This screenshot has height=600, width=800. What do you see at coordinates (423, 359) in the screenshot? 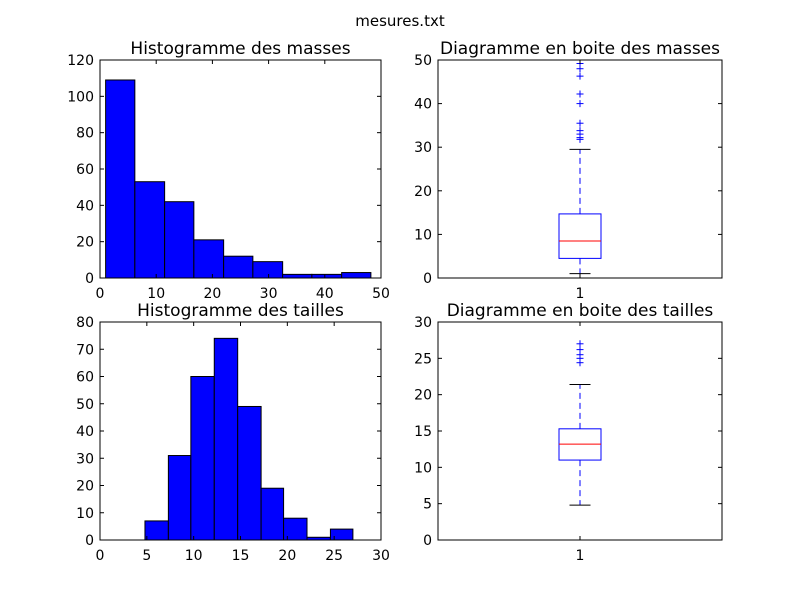
I see `y-tick-label: 25` at bounding box center [423, 359].